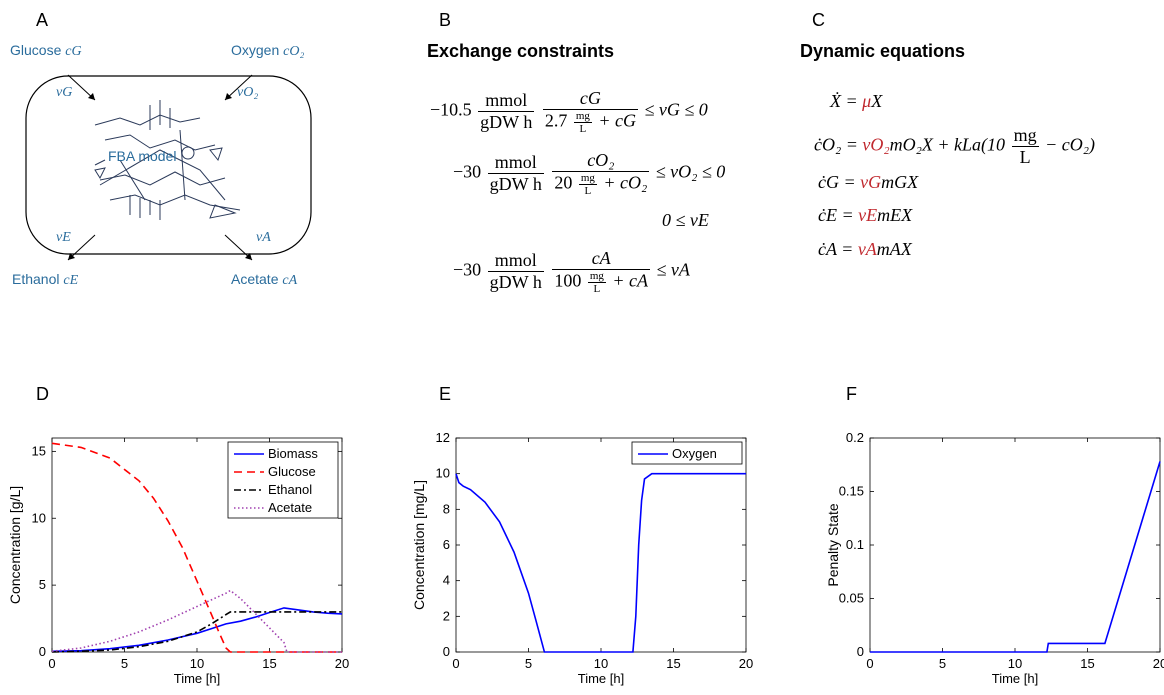  What do you see at coordinates (196, 547) in the screenshot?
I see `series-line-glucose` at bounding box center [196, 547].